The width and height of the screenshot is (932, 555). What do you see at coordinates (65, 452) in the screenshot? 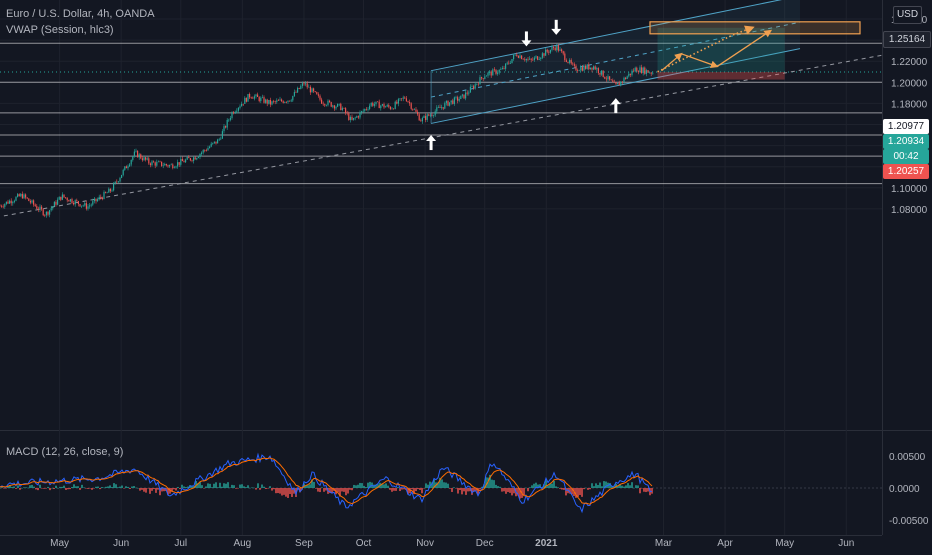
I see `macd-legend: MACD (12, 26, close, 9)` at bounding box center [65, 452].